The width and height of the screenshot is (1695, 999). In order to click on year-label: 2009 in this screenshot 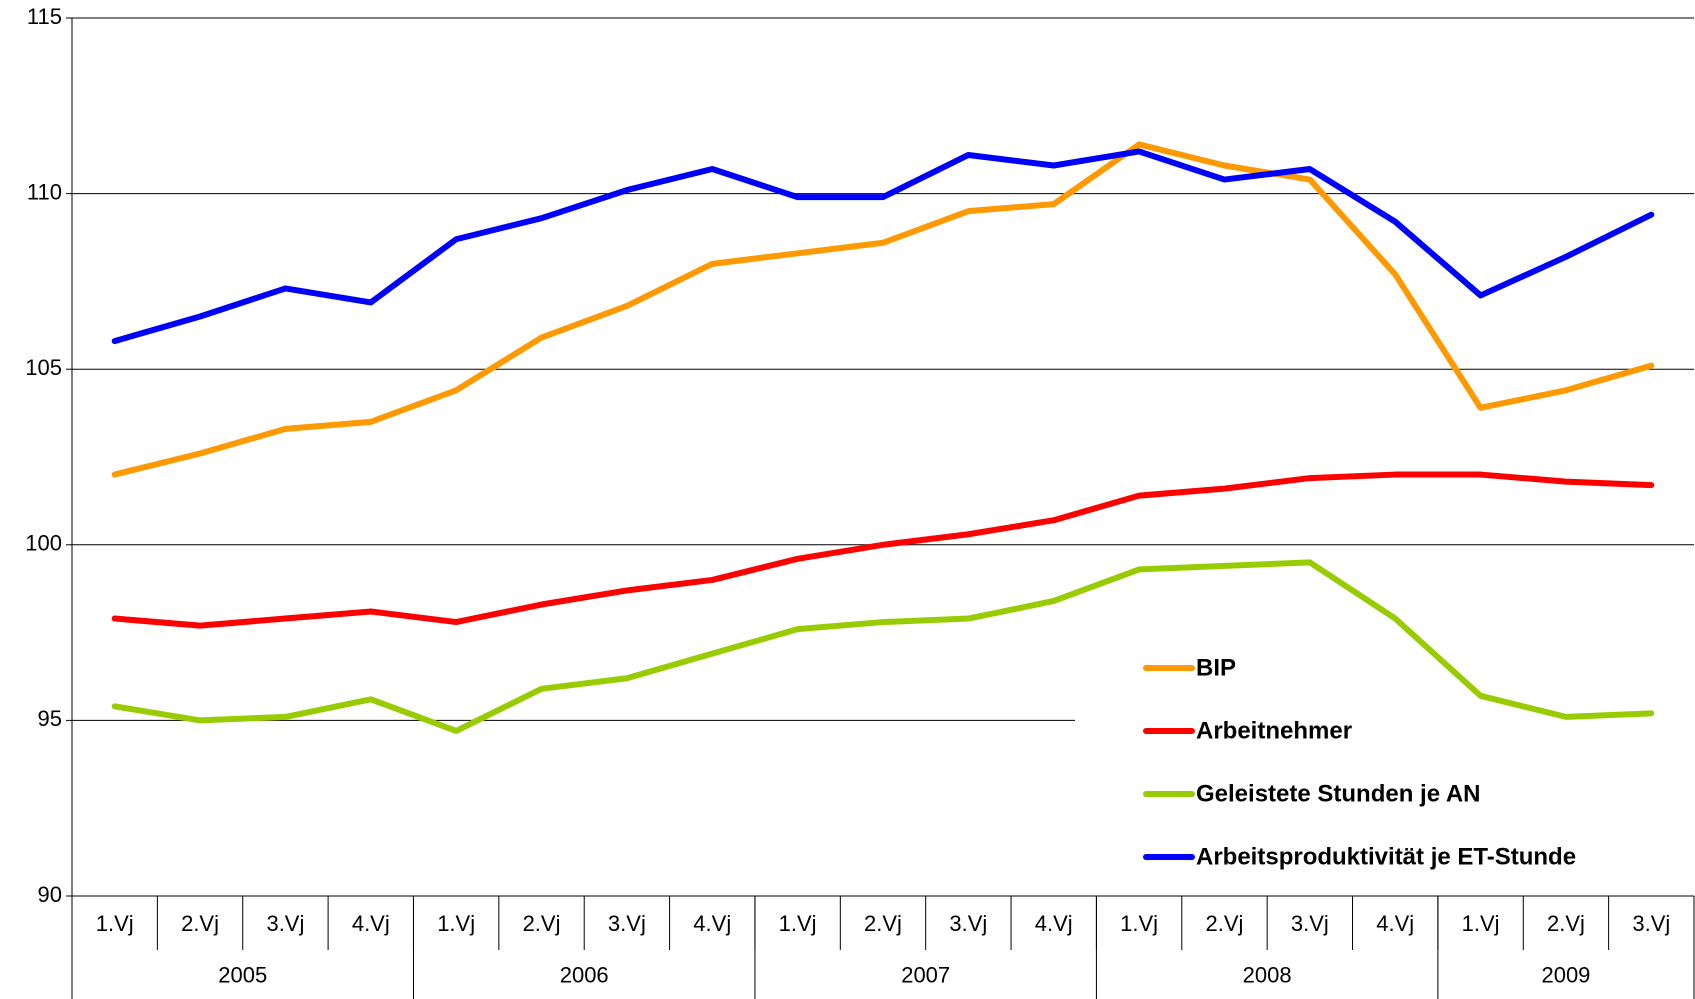, I will do `click(1565, 974)`.